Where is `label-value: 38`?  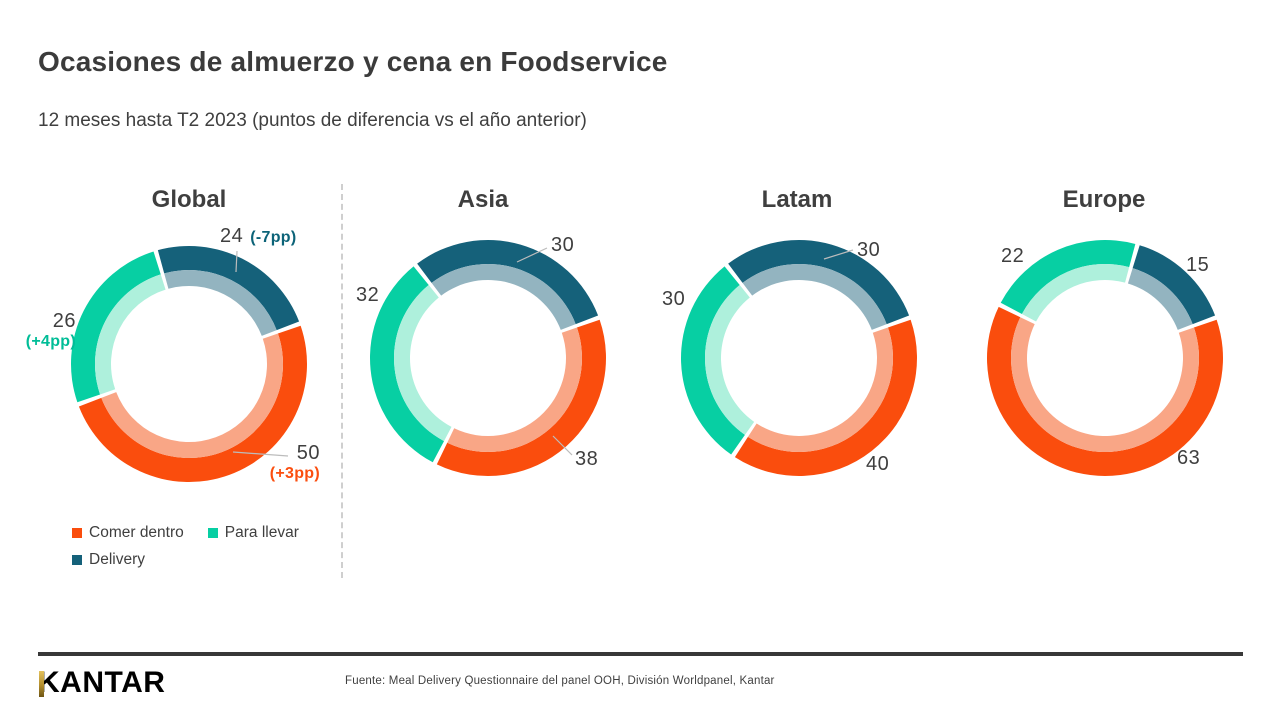
label-value: 38 is located at coordinates (587, 459).